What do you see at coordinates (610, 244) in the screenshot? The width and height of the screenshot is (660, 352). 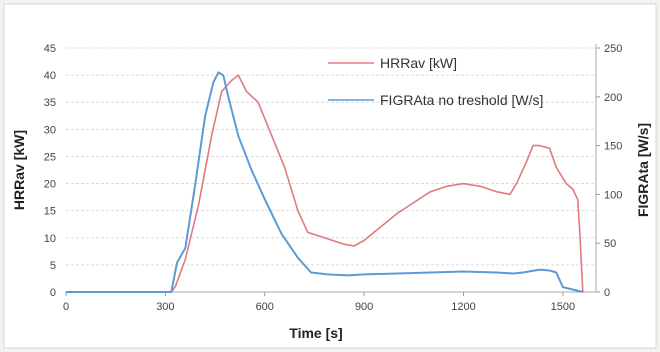 I see `y-right-tick-label: 50` at bounding box center [610, 244].